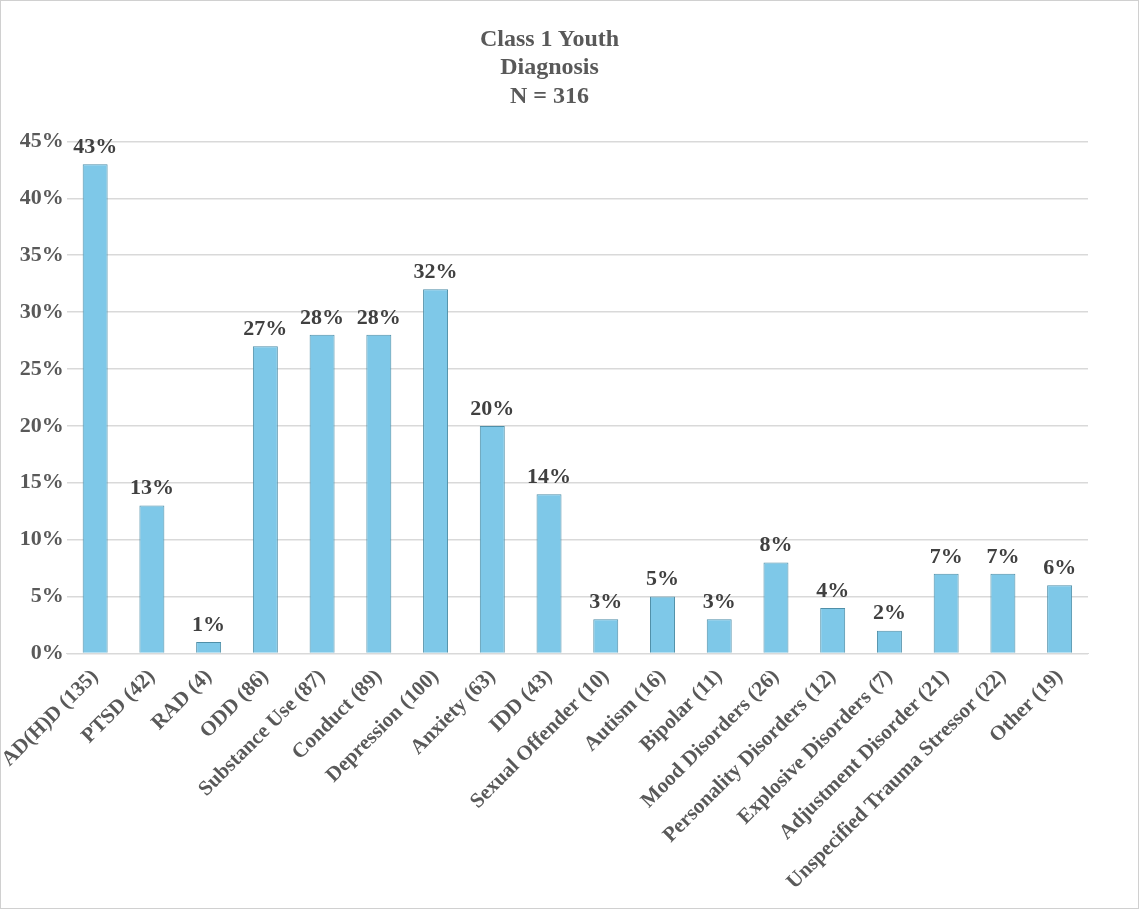  What do you see at coordinates (47, 652) in the screenshot?
I see `y-tick-label: 0%` at bounding box center [47, 652].